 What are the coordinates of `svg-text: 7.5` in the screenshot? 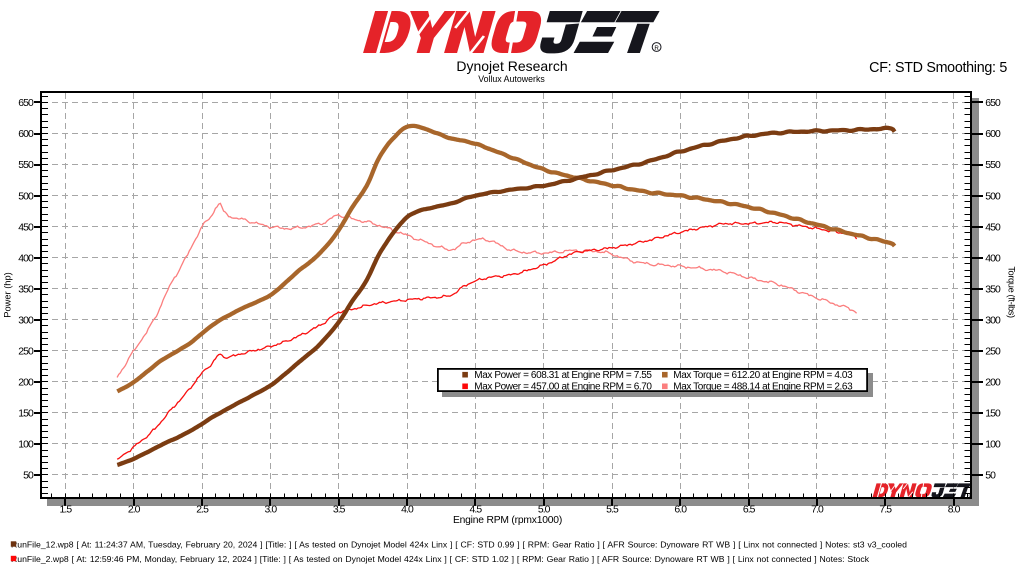 It's located at (885, 509).